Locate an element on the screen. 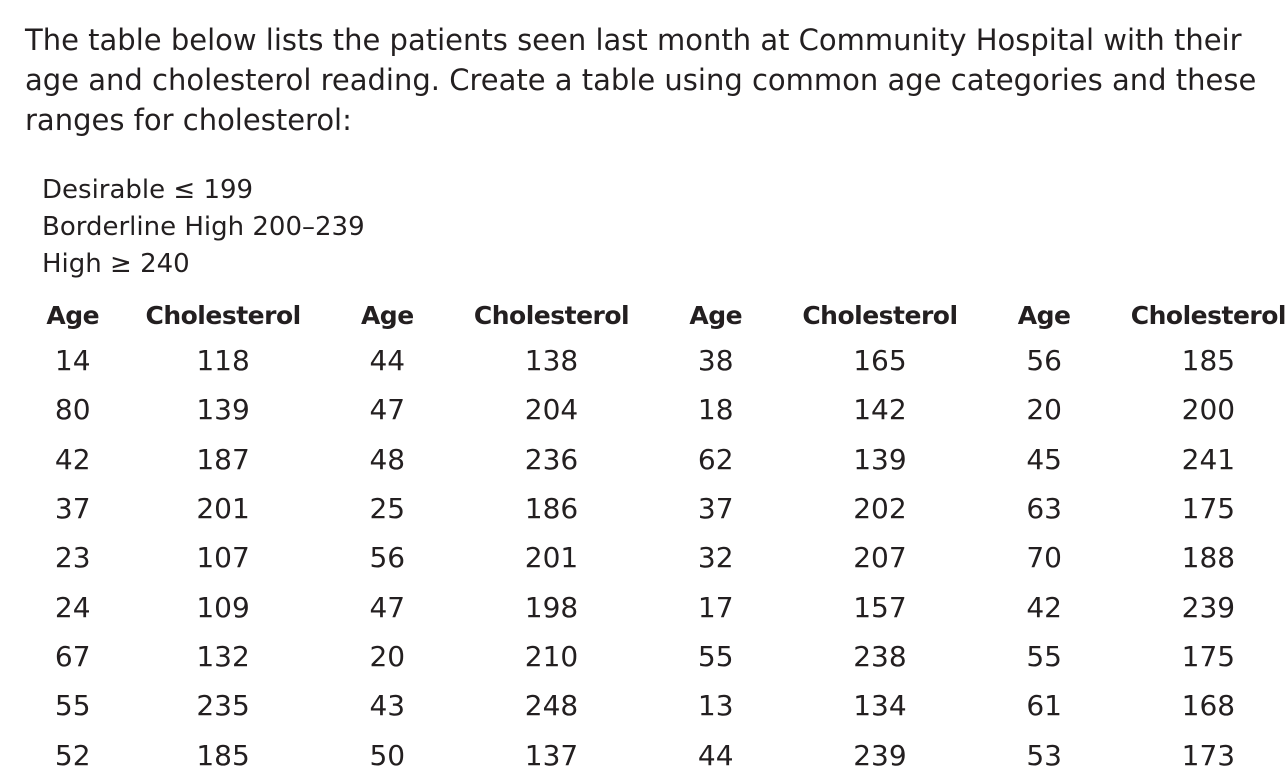  range-desirable: Desirable ≤ 199 is located at coordinates (148, 190).